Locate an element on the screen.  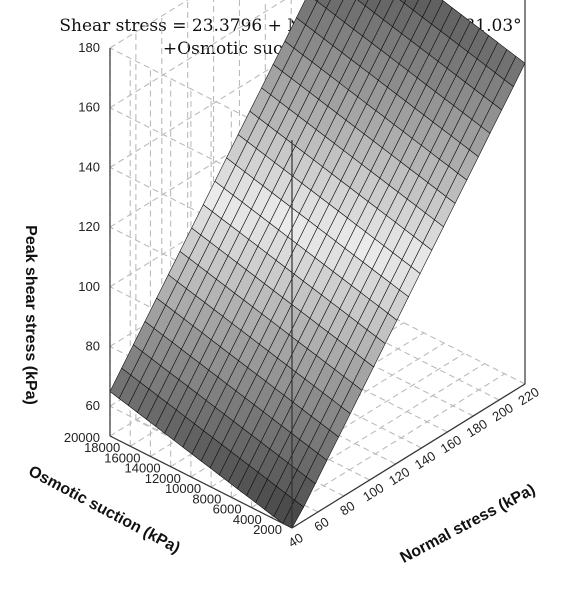
z-tick-label: 60 is located at coordinates (93, 405).